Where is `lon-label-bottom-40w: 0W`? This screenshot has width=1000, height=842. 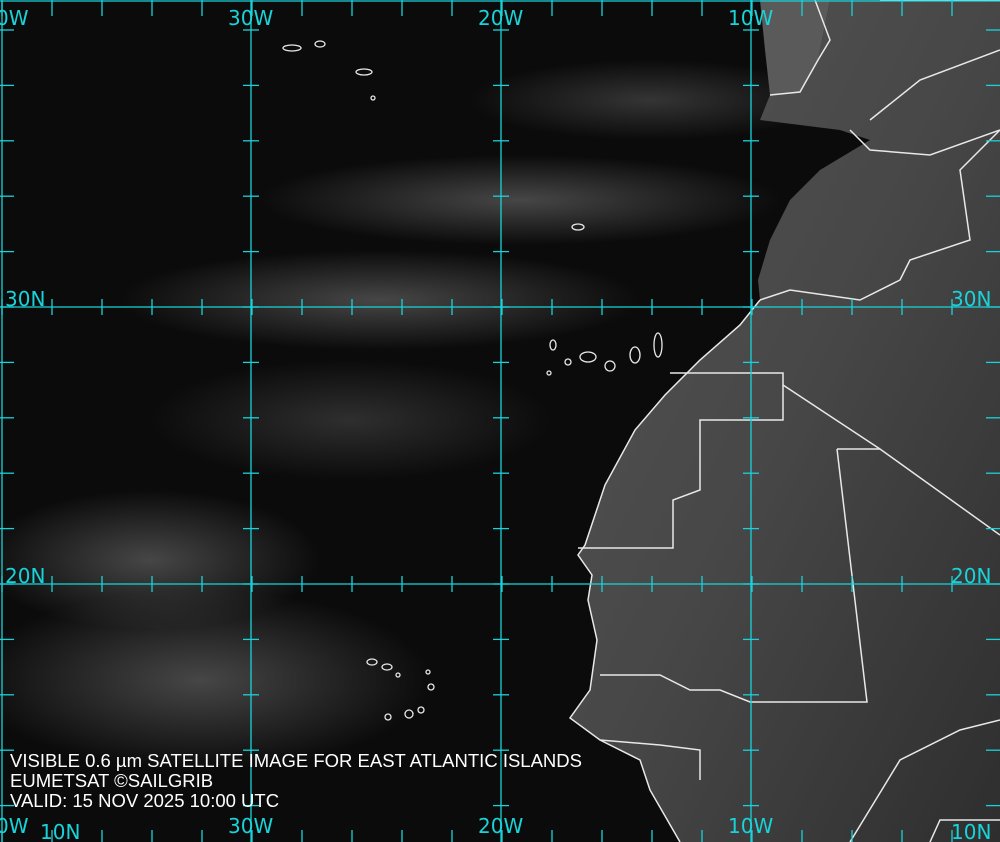
lon-label-bottom-40w: 0W is located at coordinates (14, 826).